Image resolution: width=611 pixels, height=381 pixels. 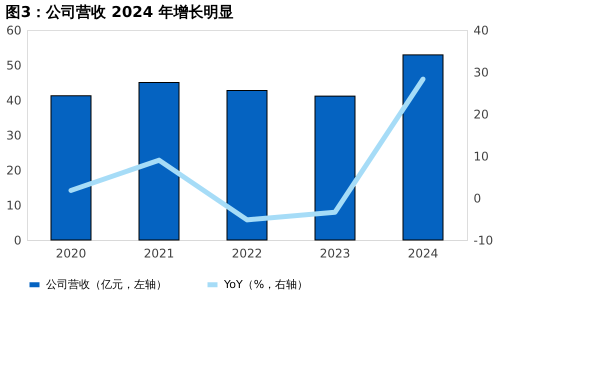 I want to click on y2-tick-label: 40, so click(x=481, y=31).